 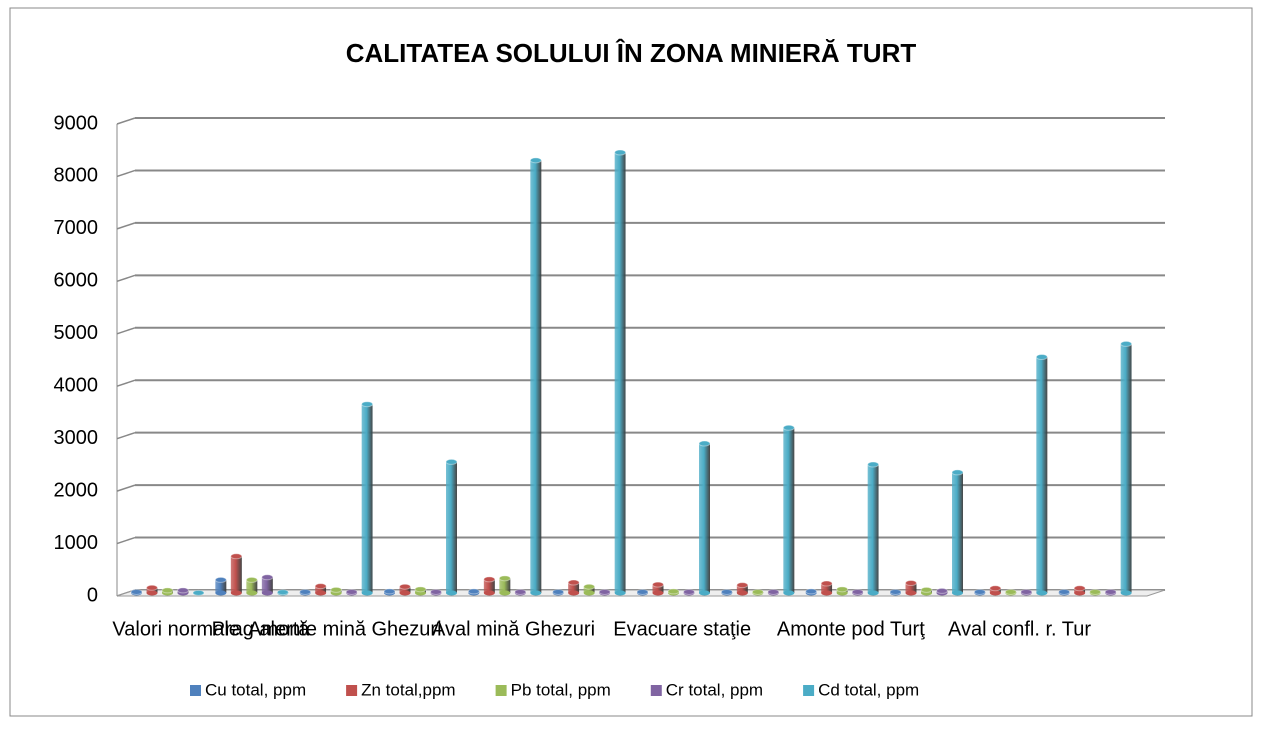 What do you see at coordinates (76, 386) in the screenshot?
I see `y-tick-label: 4000` at bounding box center [76, 386].